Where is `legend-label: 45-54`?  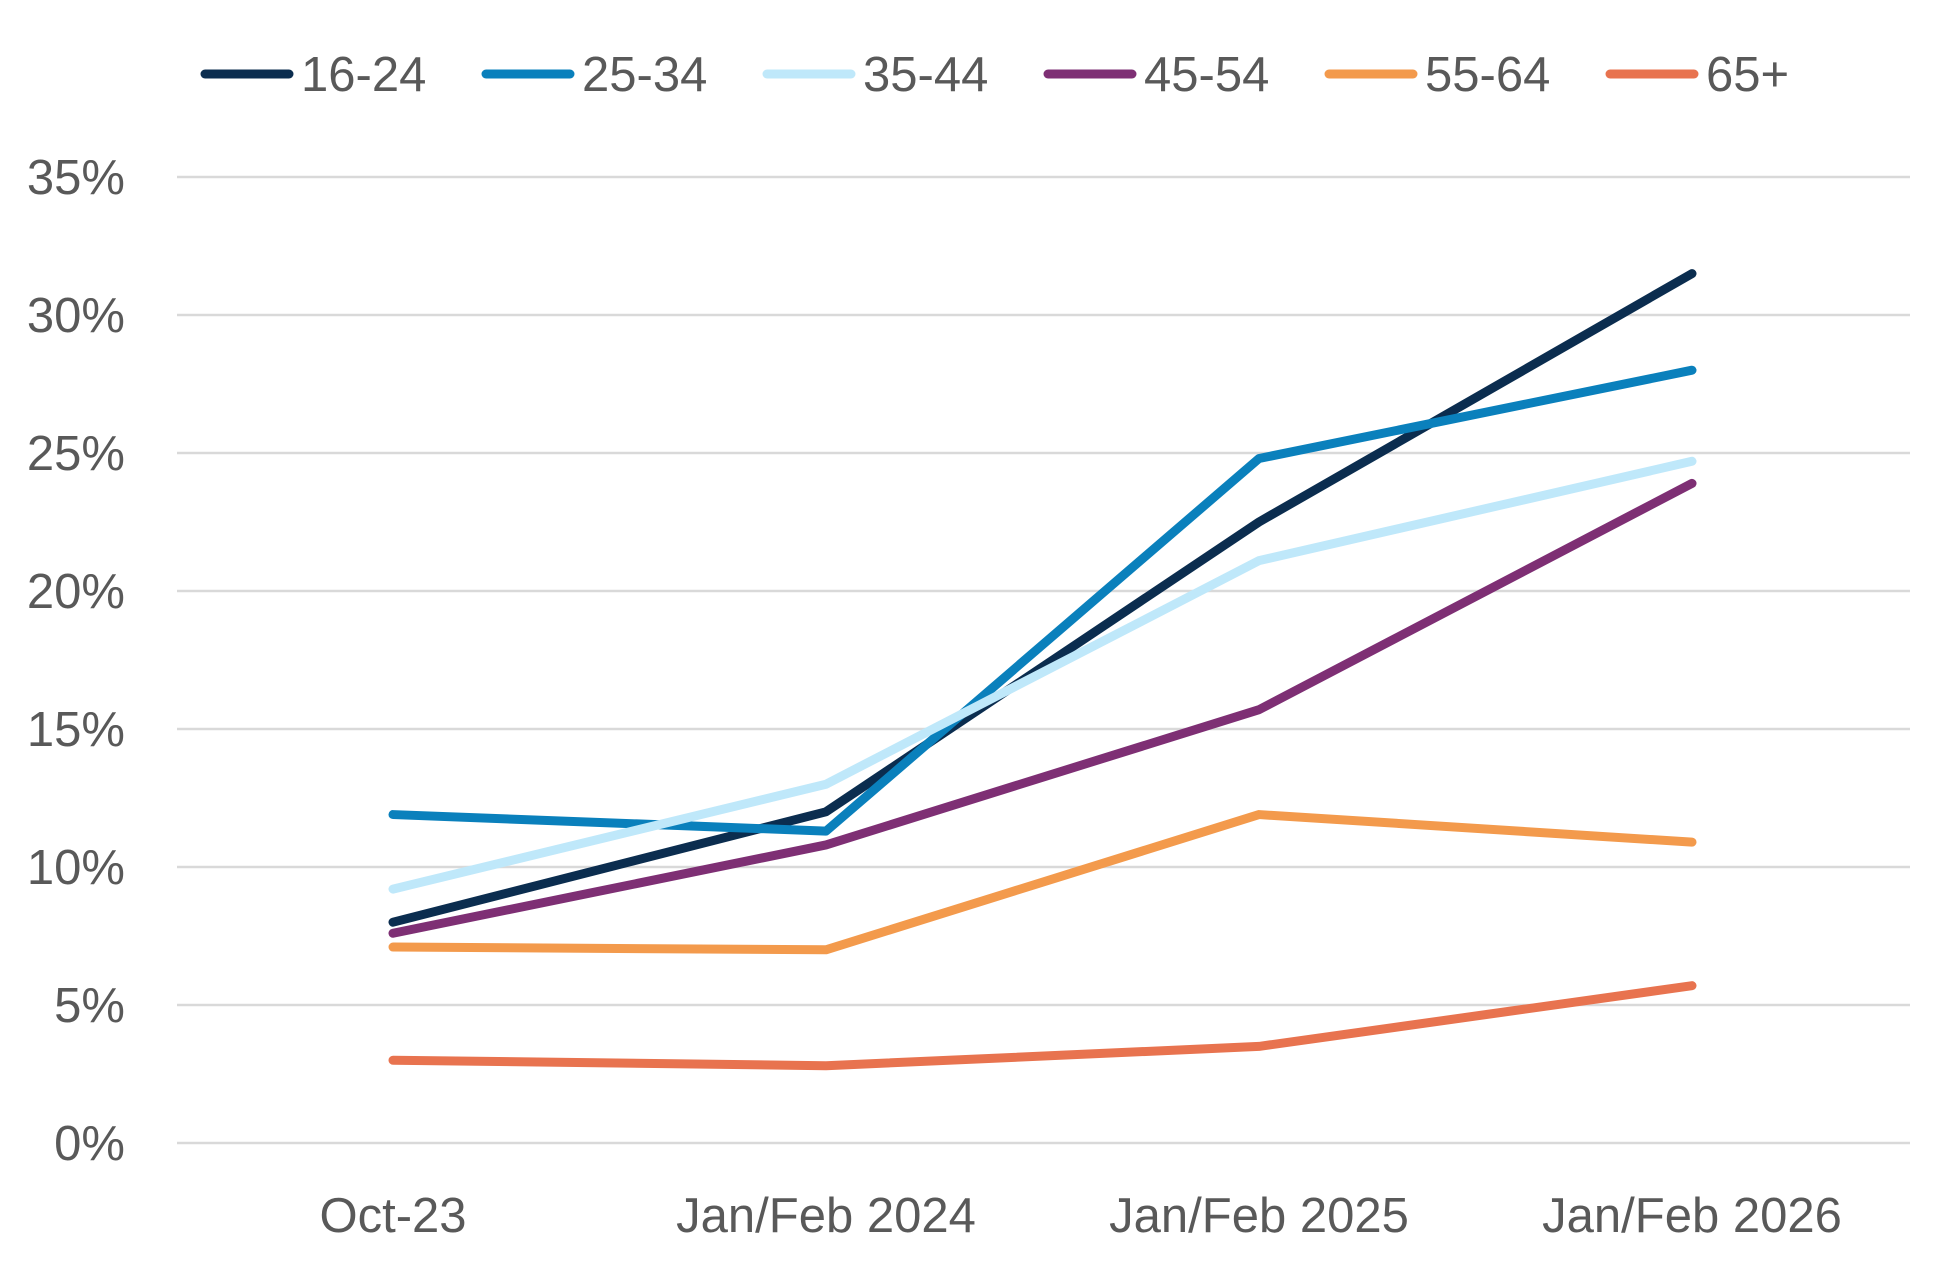
legend-label: 45-54 is located at coordinates (1206, 75).